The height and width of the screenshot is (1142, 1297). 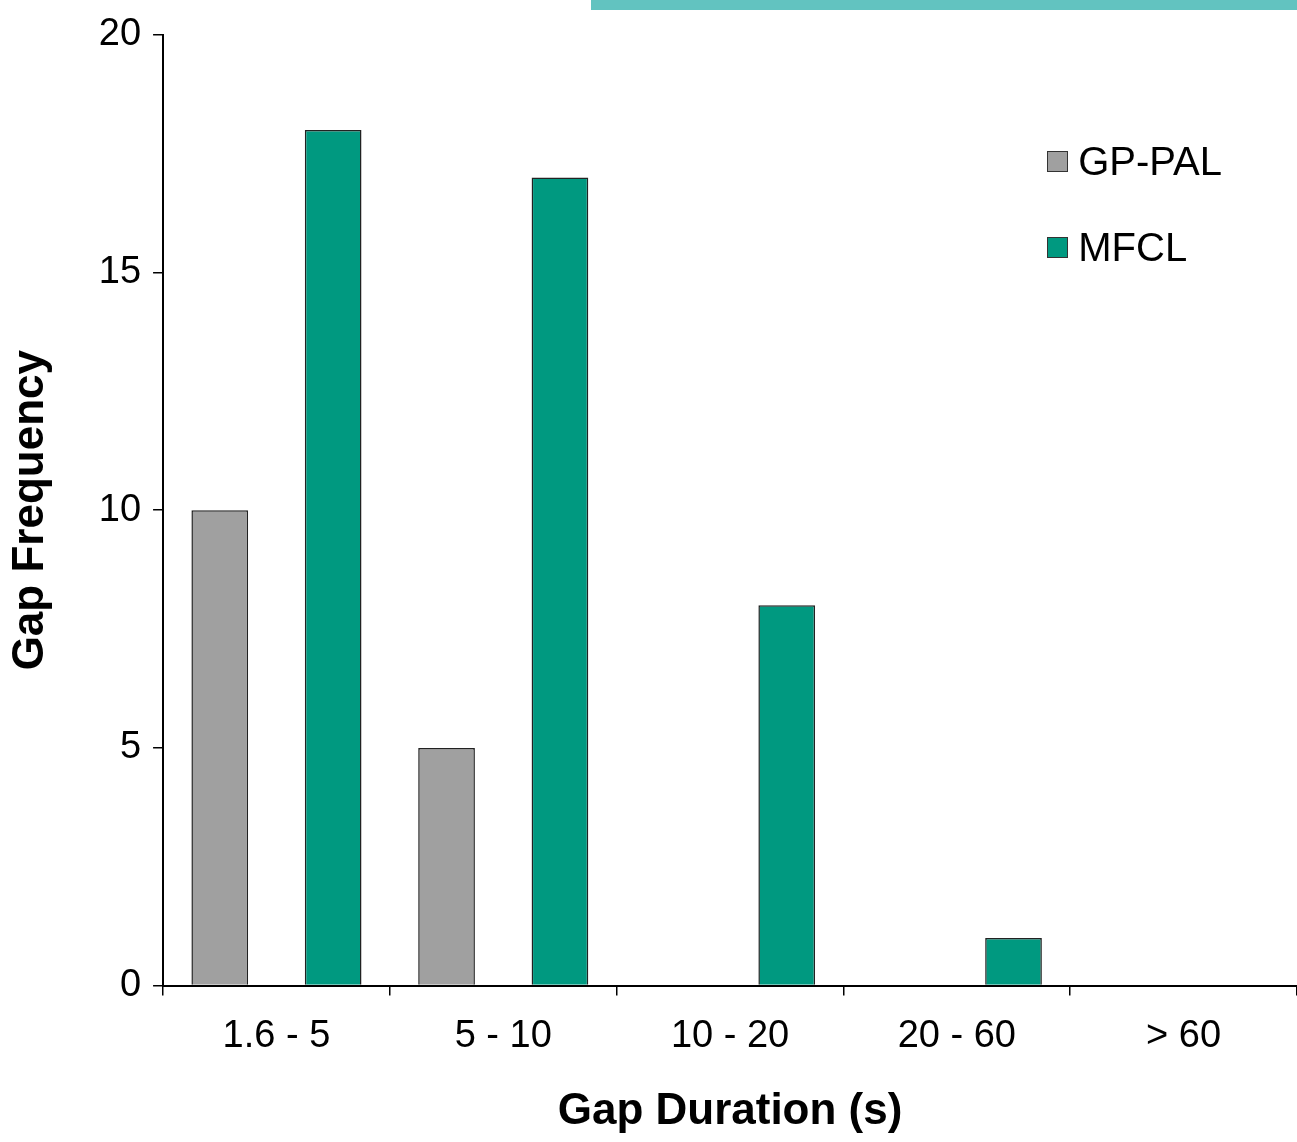 I want to click on y-tick-label: 10, so click(x=120, y=507).